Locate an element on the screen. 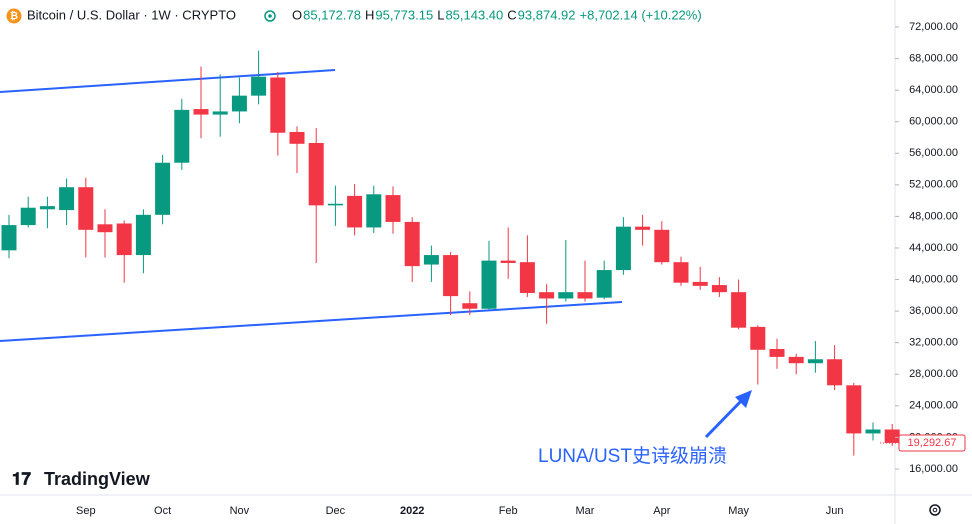  logo-mark: 𝟏𝟕 is located at coordinates (21, 478).